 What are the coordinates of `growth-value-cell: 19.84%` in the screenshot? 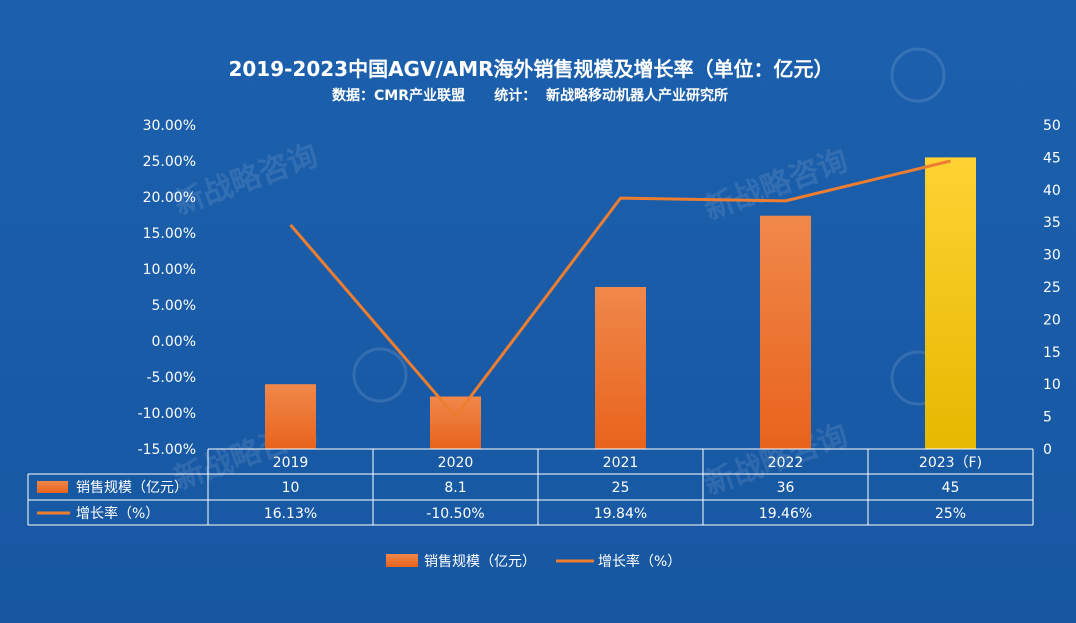 It's located at (620, 514).